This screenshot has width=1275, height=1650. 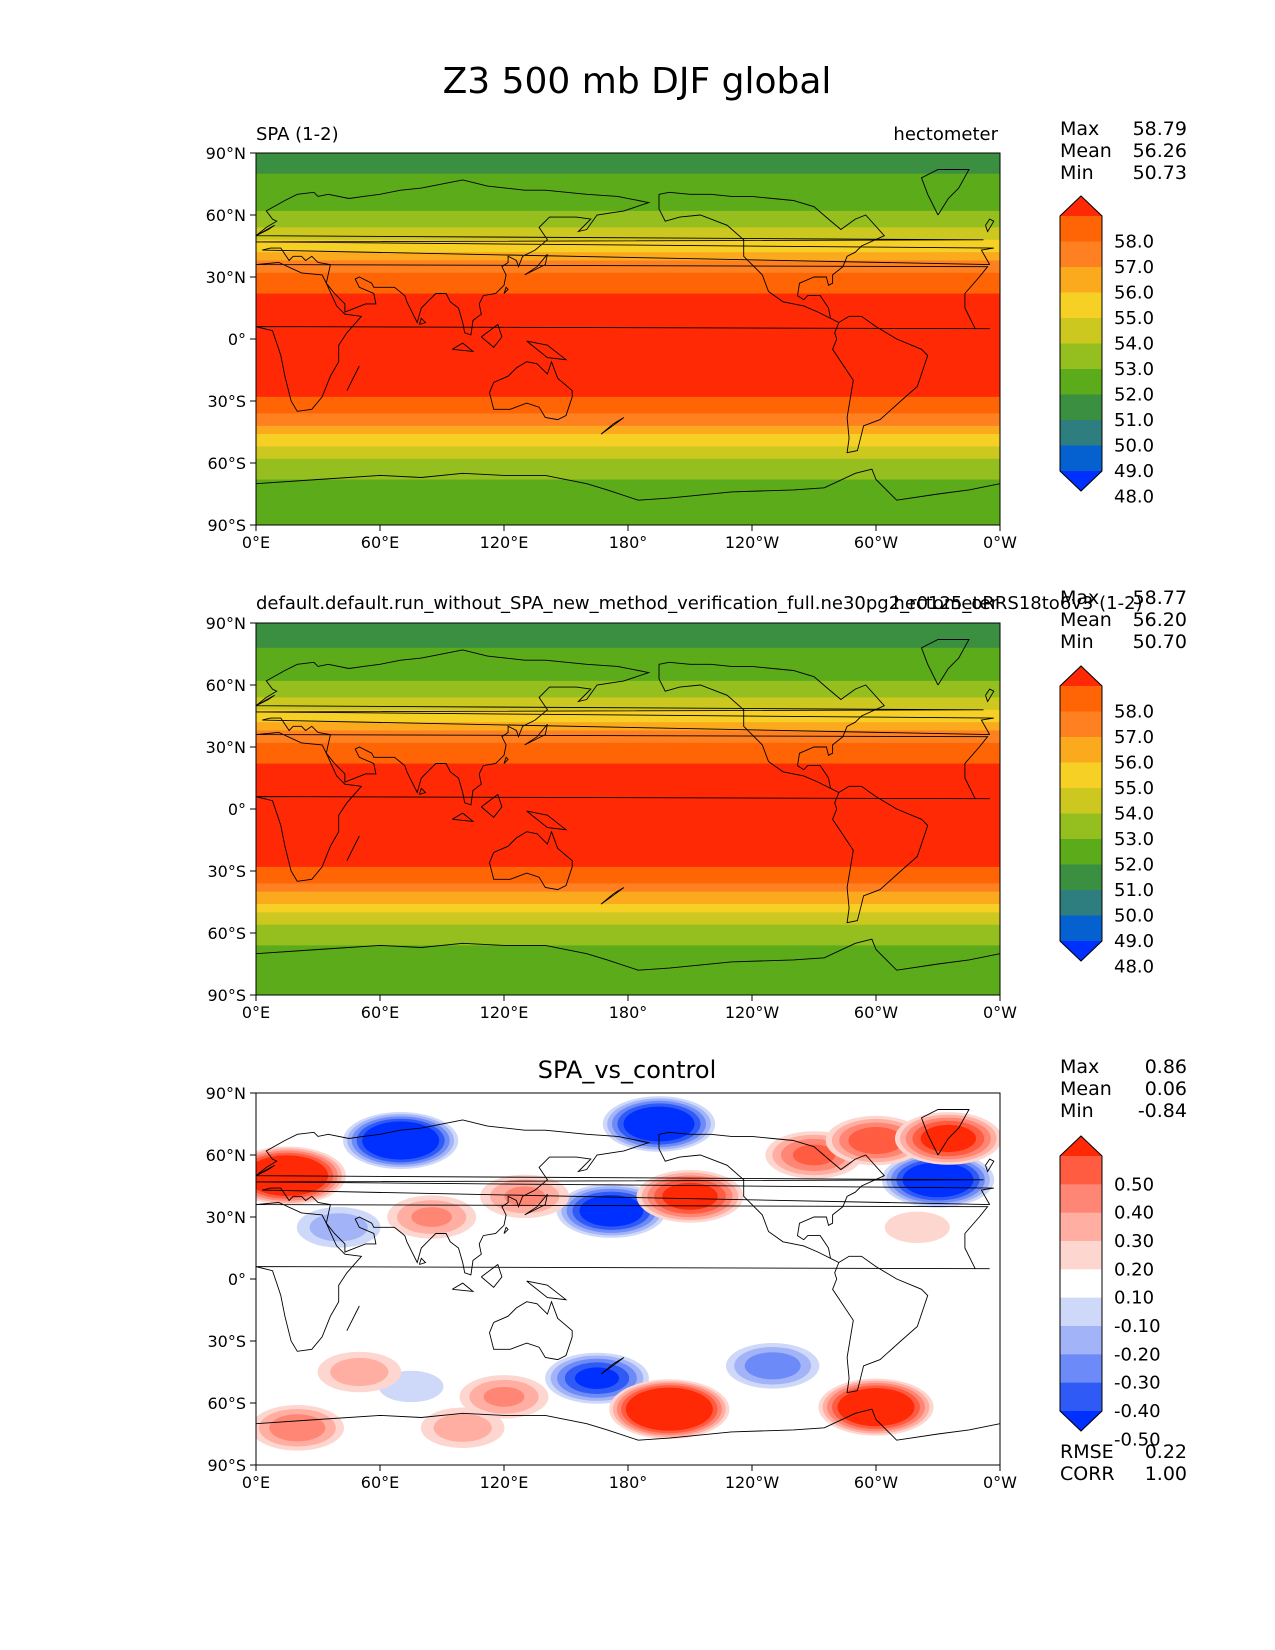 I want to click on stat-max: 0.86, so click(x=1166, y=1067).